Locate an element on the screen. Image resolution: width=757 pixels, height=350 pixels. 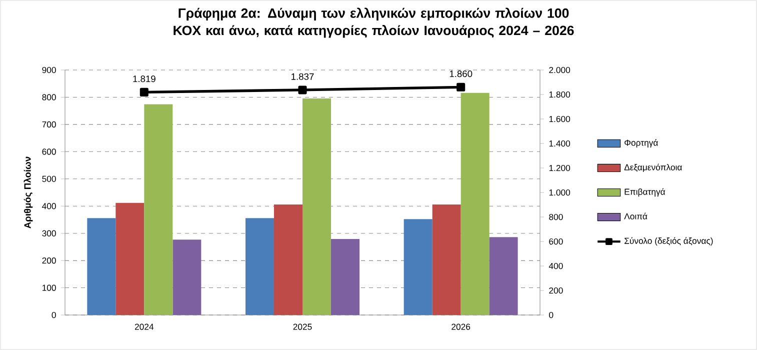
y2-tick-label: 1.800 is located at coordinates (559, 94).